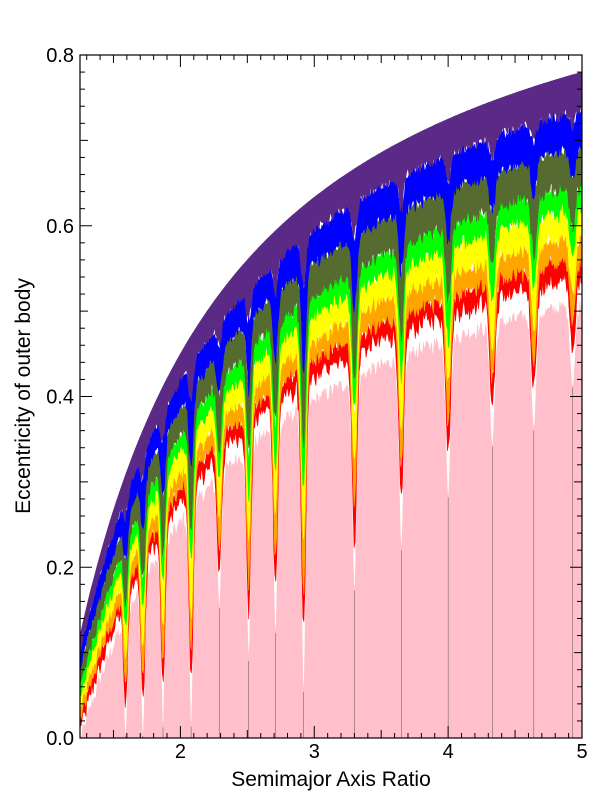 The height and width of the screenshot is (792, 612). I want to click on y-tick-label: 0.4, so click(60, 398).